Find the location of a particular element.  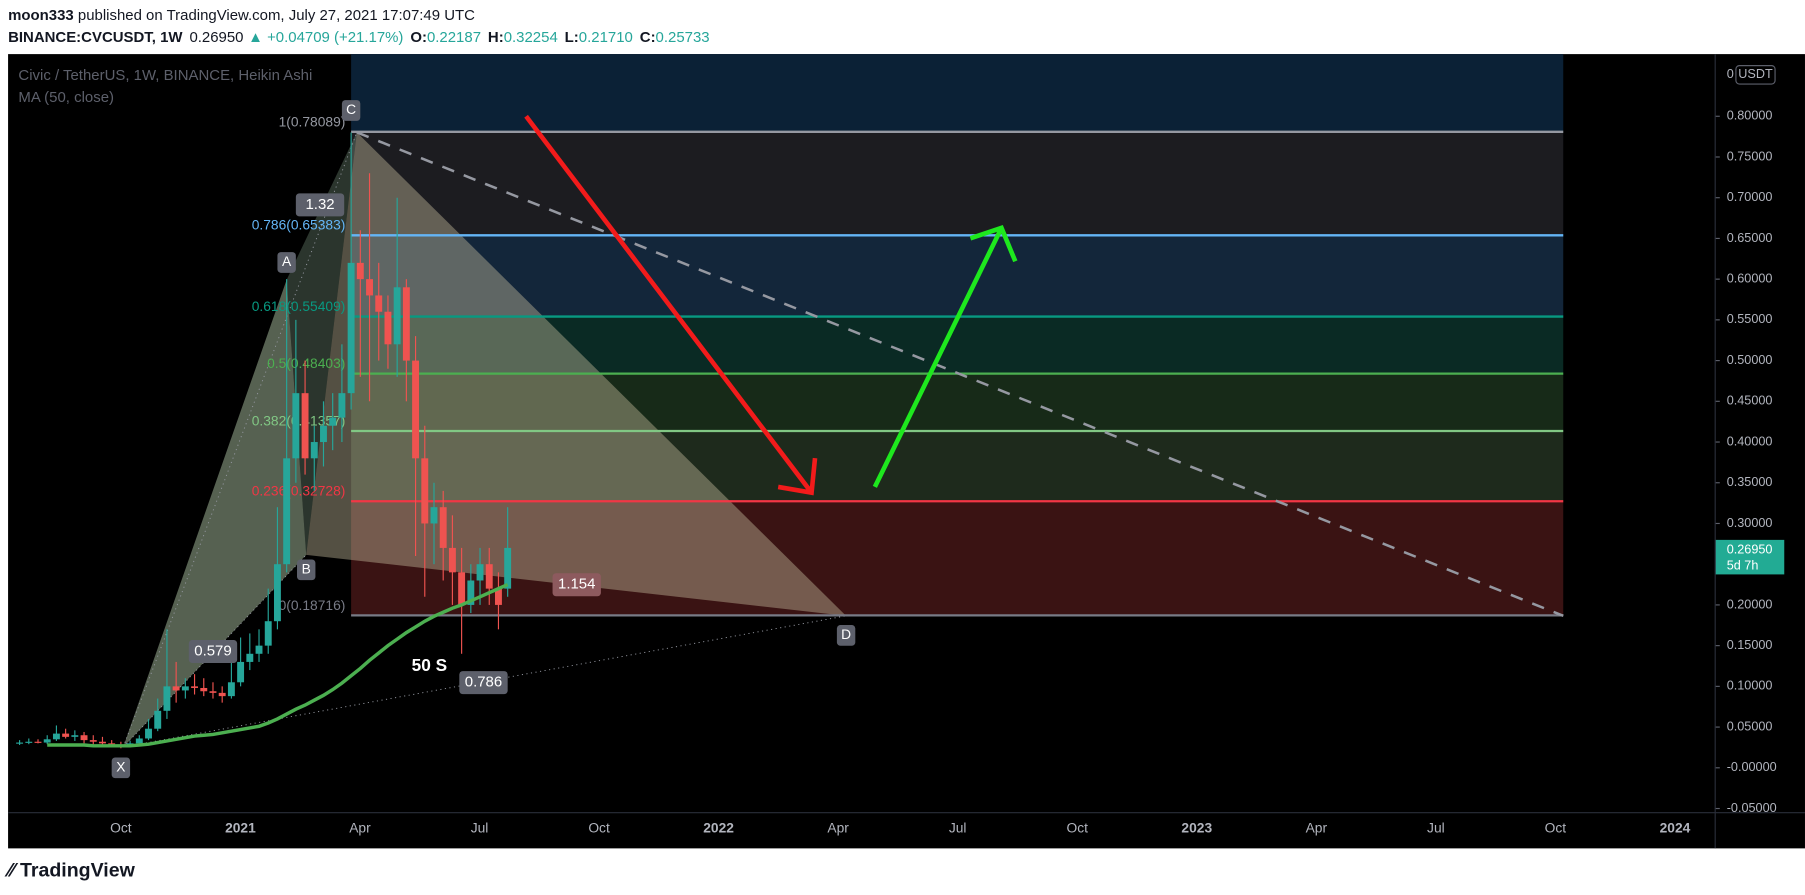

ratio-label: 0.579 is located at coordinates (212, 650).